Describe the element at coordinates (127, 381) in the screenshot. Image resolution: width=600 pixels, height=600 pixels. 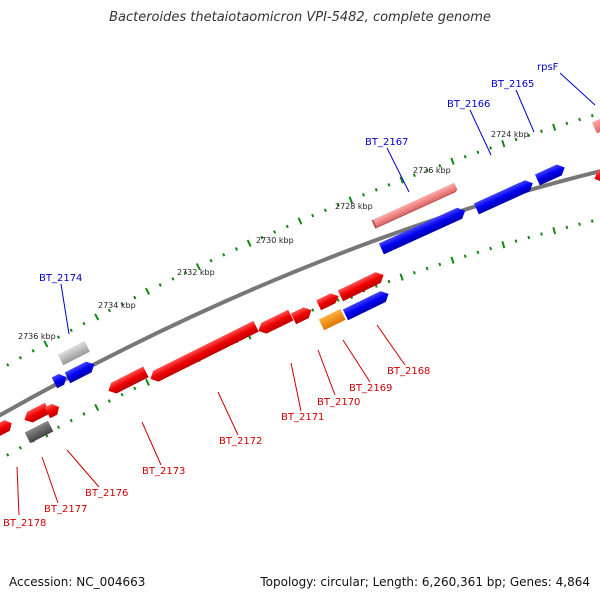
I see `gene-arrow-bt2173` at that location.